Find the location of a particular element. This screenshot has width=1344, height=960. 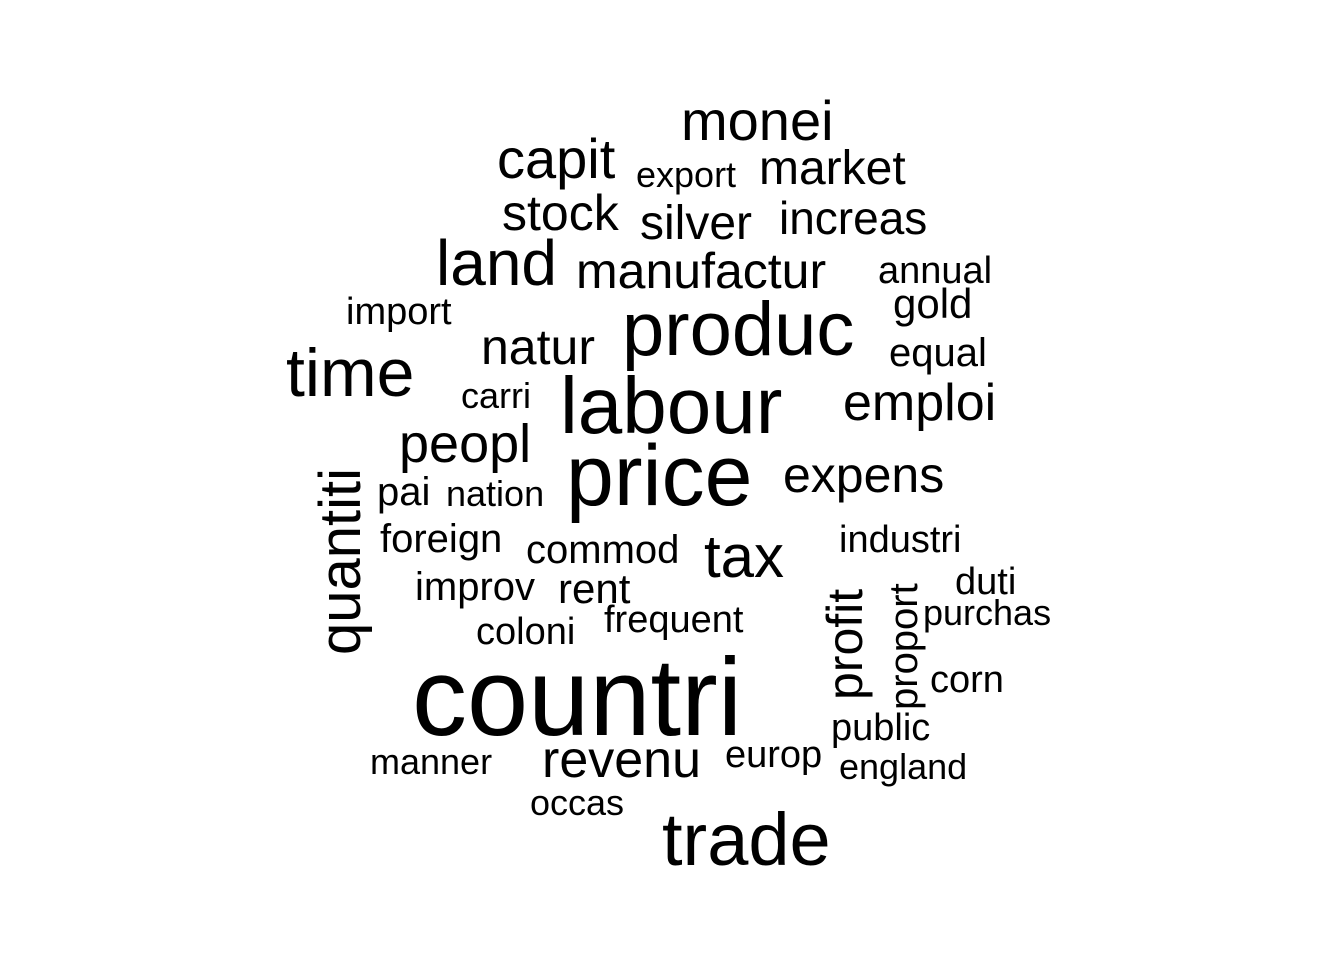

word-purchas: purchas is located at coordinates (987, 612).